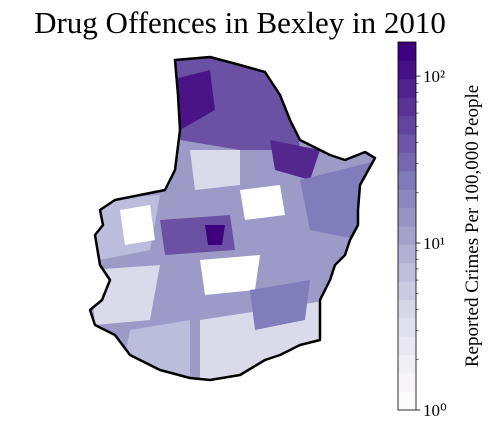 The image size is (494, 436). Describe the element at coordinates (240, 22) in the screenshot. I see `map-title: Drug Offences in Bexley in 2010` at that location.